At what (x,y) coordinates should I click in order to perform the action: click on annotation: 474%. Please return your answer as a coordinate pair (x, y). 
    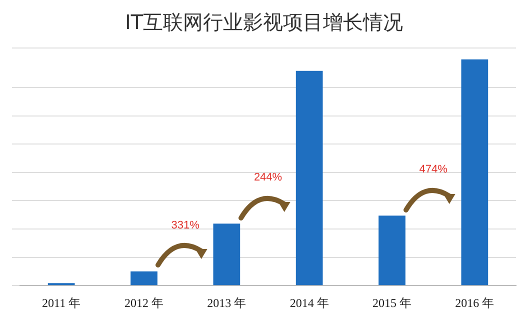
    Looking at the image, I should click on (433, 170).